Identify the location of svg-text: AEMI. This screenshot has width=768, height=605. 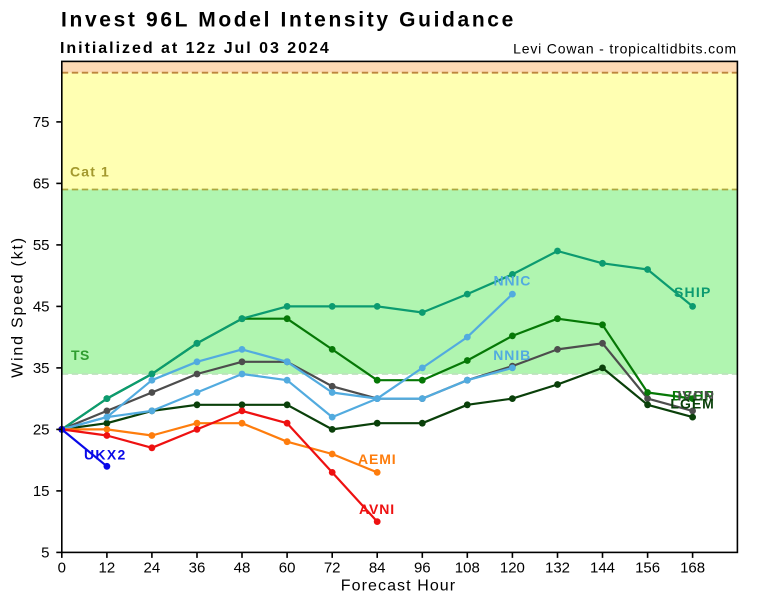
(377, 459).